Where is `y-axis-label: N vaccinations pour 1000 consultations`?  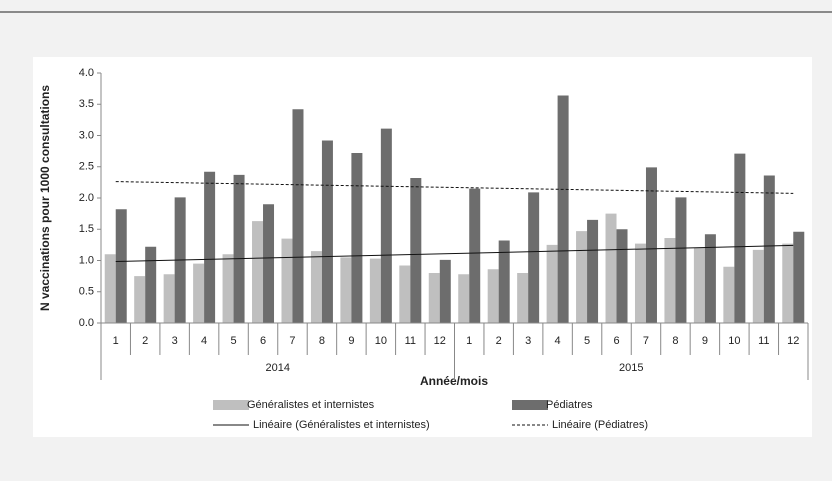 y-axis-label: N vaccinations pour 1000 consultations is located at coordinates (45, 198).